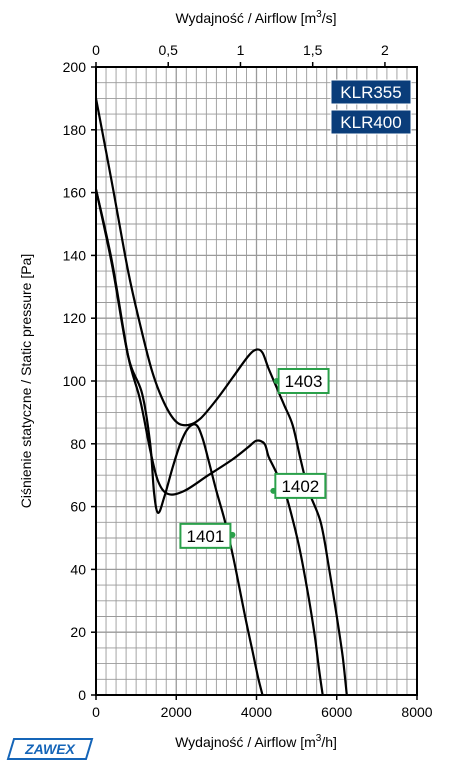 This screenshot has width=472, height=767. What do you see at coordinates (78, 444) in the screenshot?
I see `y-tick-label: 80` at bounding box center [78, 444].